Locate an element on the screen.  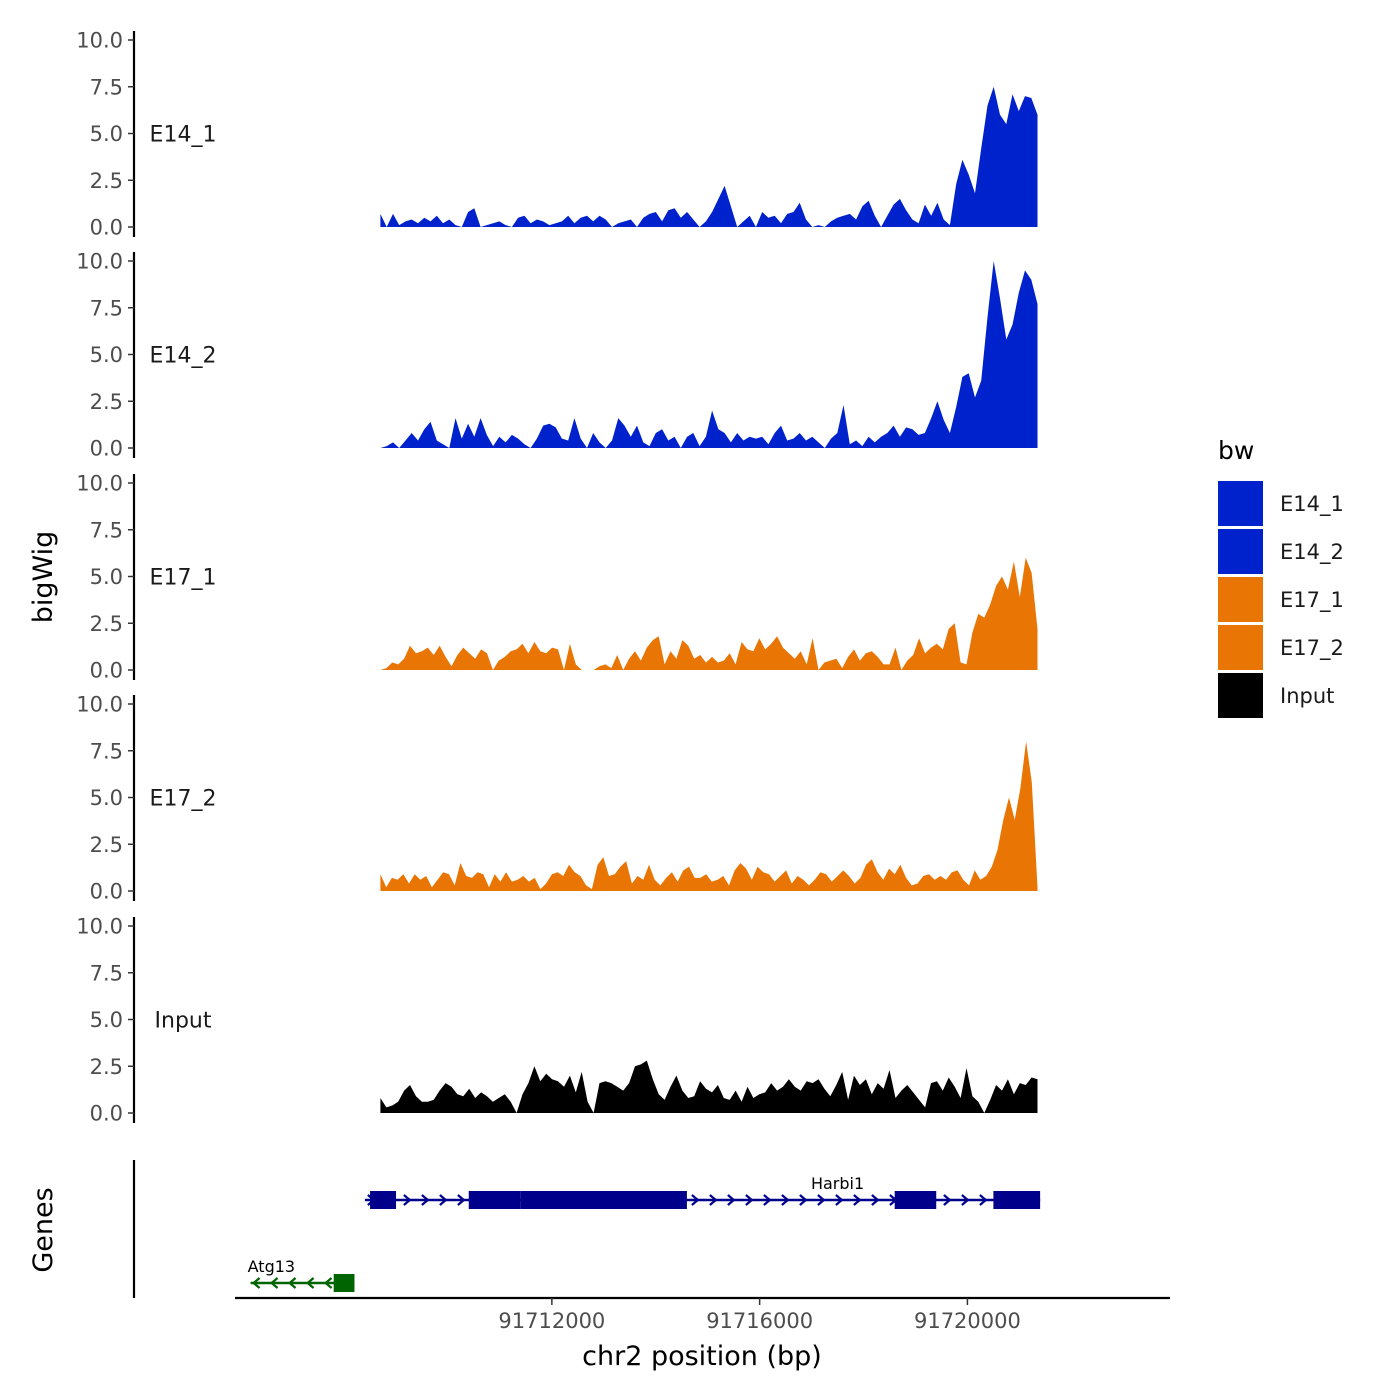
x-axis-title: chr2 position (bp) is located at coordinates (702, 1356).